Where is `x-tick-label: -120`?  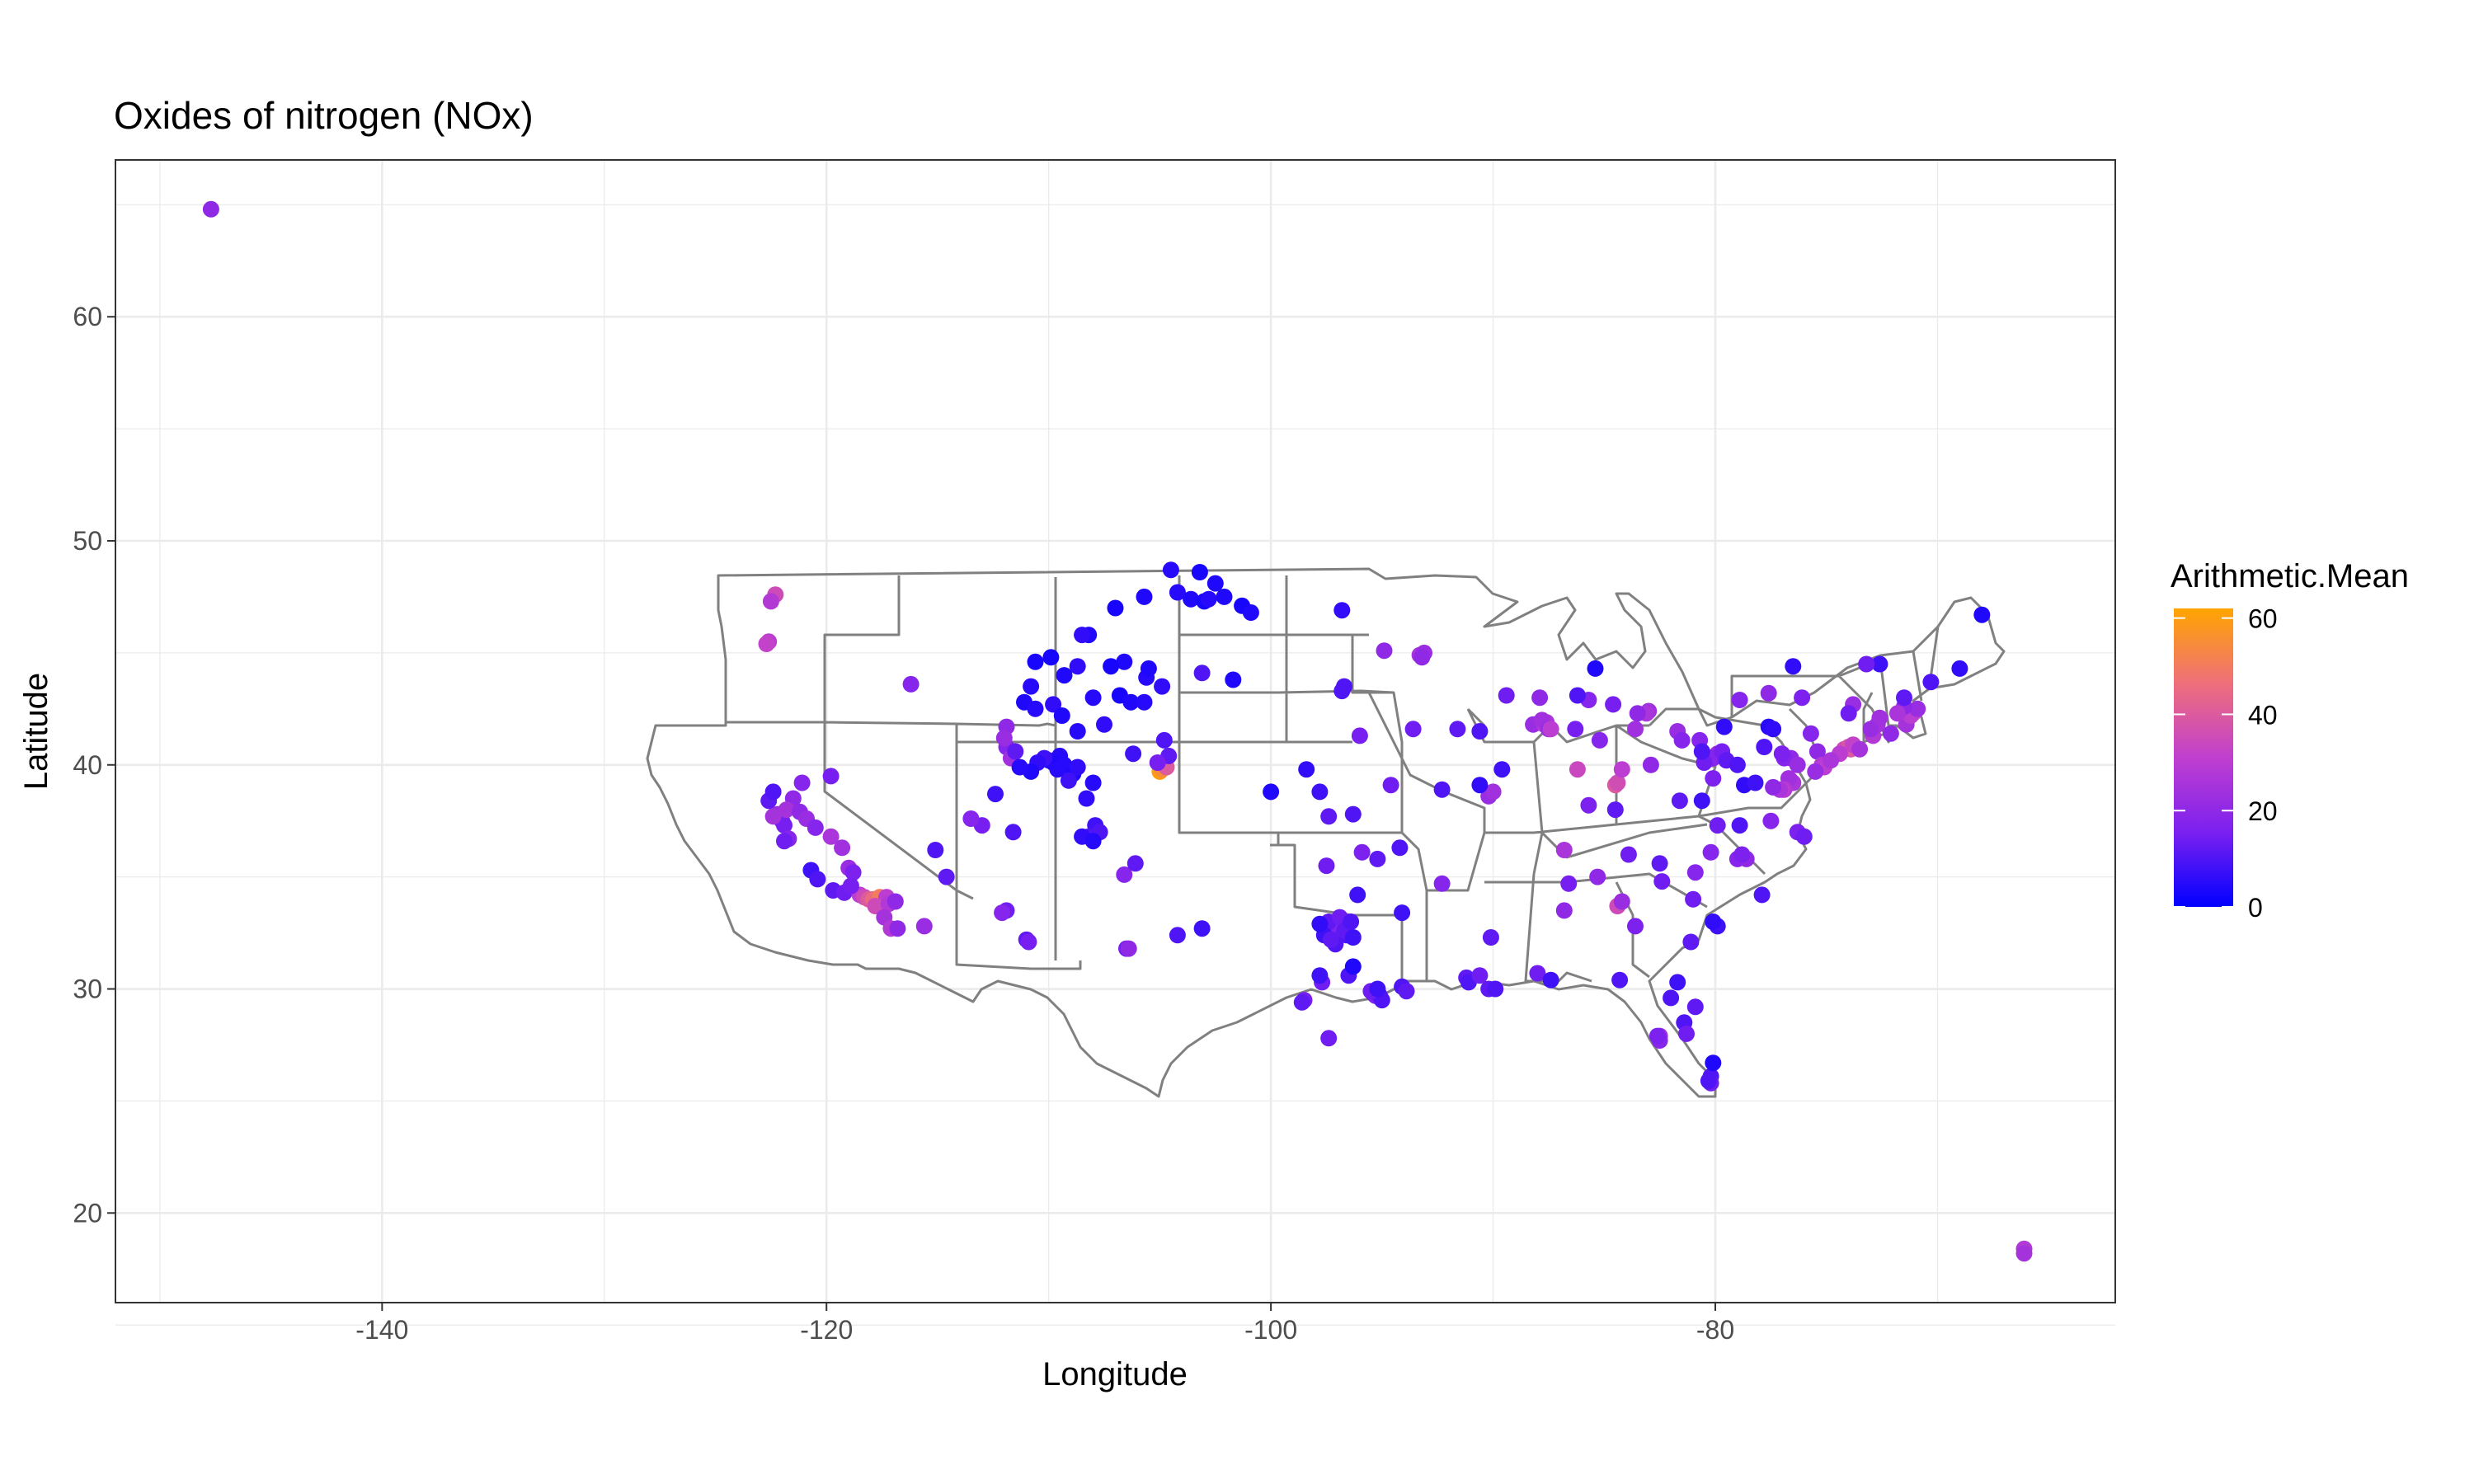
x-tick-label: -120 is located at coordinates (826, 1330).